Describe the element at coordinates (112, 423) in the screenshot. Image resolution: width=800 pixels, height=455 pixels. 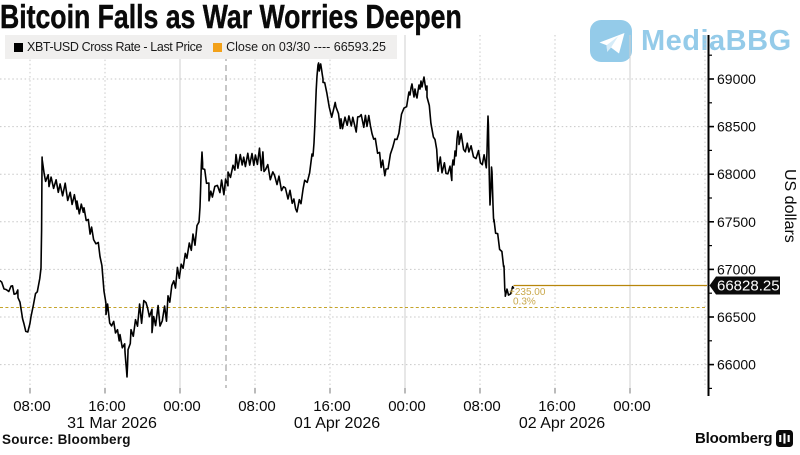
I see `svg-text: 31 Mar 2026` at that location.